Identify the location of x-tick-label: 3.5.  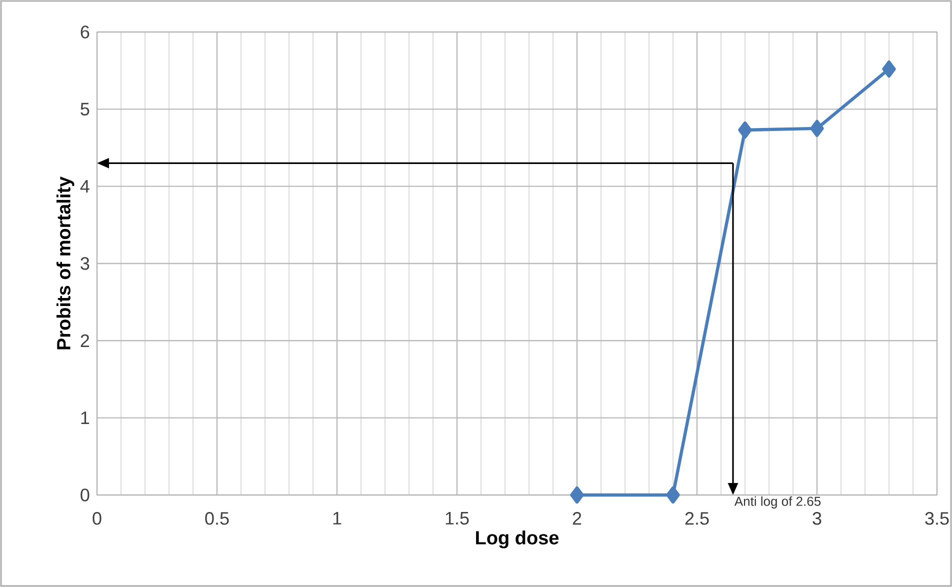
(937, 518).